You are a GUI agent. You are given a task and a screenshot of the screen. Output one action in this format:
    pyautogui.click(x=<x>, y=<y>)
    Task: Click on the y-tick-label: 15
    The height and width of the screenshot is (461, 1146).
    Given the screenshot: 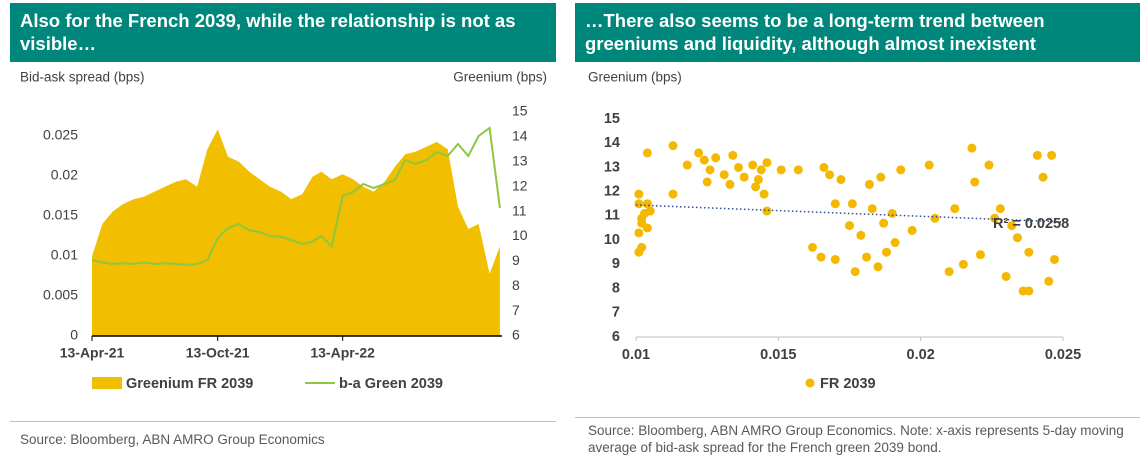 What is the action you would take?
    pyautogui.click(x=612, y=119)
    